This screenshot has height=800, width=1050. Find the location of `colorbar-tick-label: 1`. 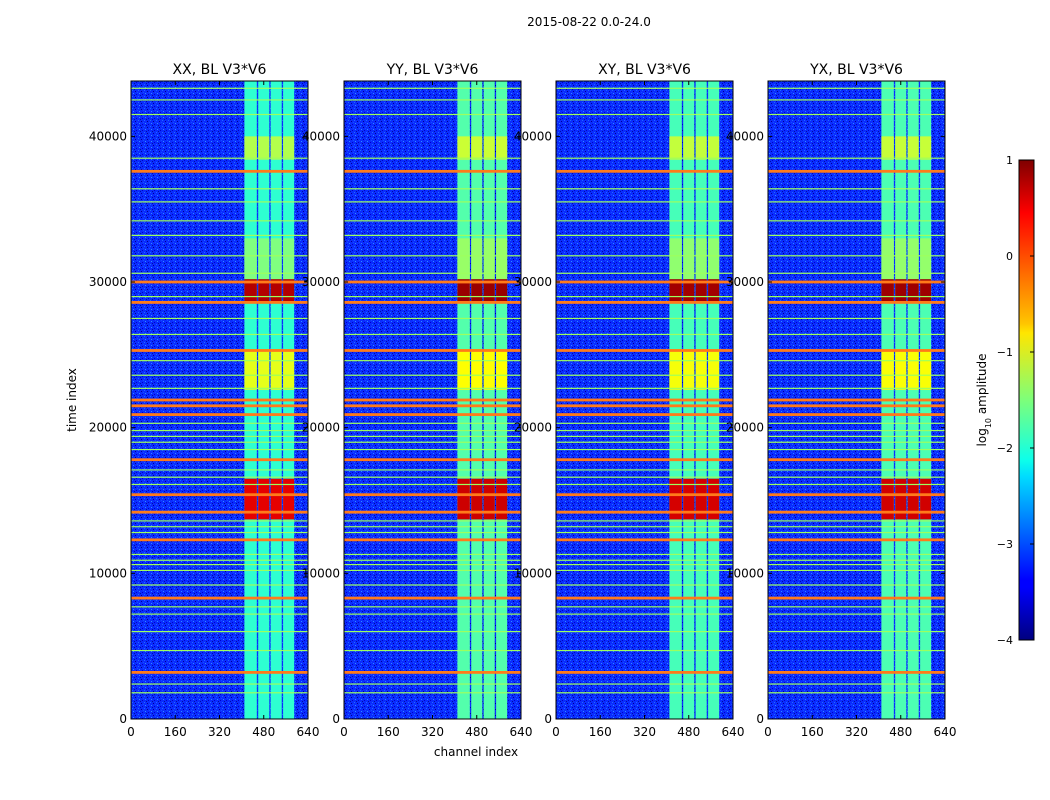

colorbar-tick-label: 1 is located at coordinates (1009, 160).